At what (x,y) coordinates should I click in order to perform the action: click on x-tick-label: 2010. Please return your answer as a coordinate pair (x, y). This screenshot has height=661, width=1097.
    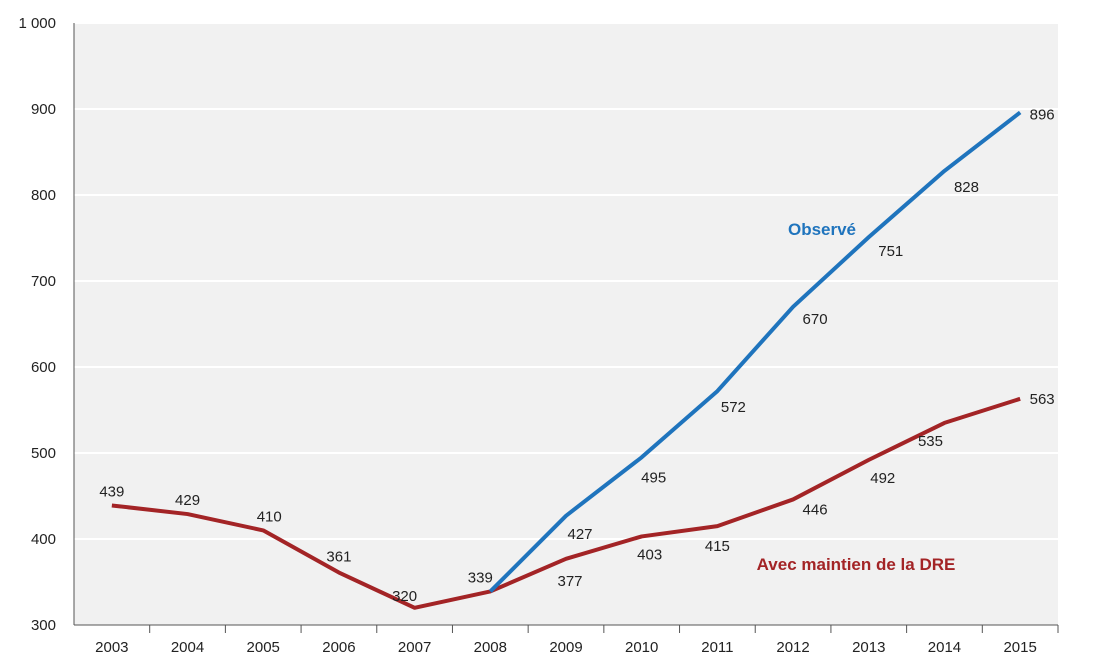
    Looking at the image, I should click on (641, 647).